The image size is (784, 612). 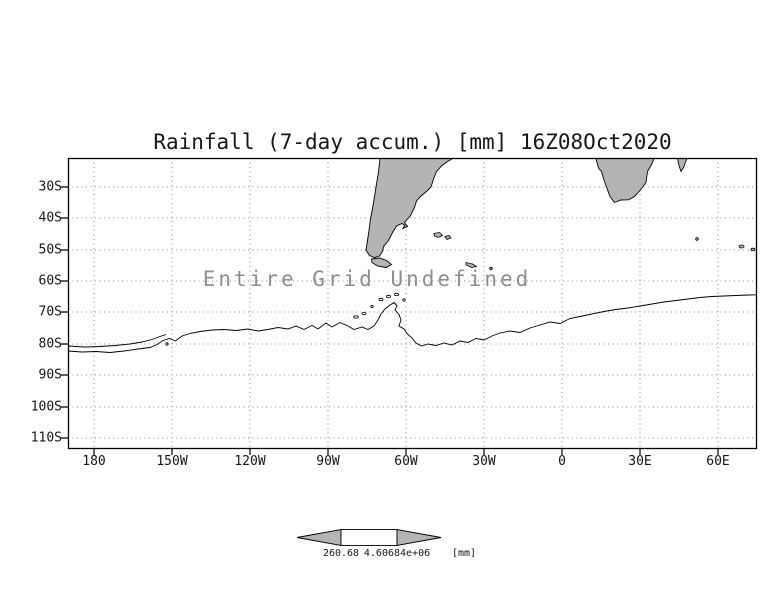 I want to click on colorbar, so click(x=369, y=537).